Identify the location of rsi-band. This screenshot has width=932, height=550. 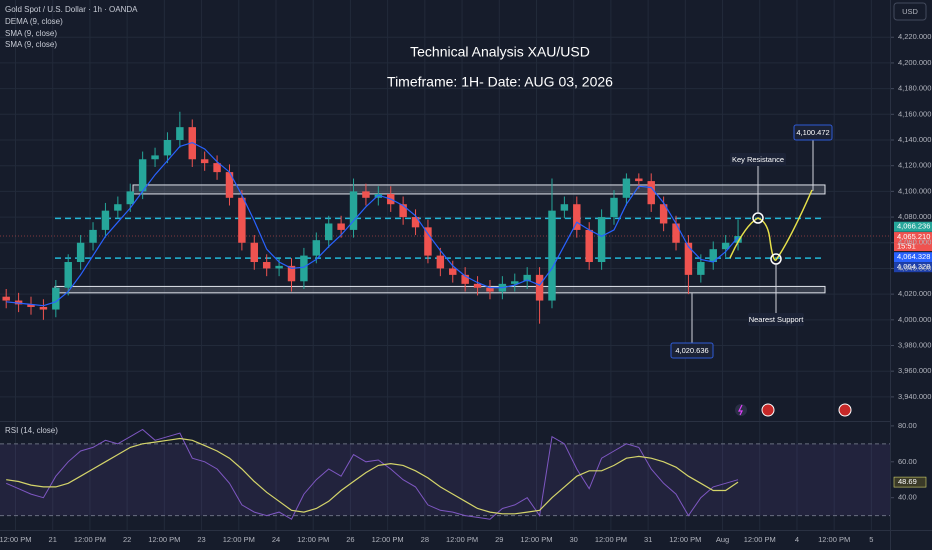
(445, 479).